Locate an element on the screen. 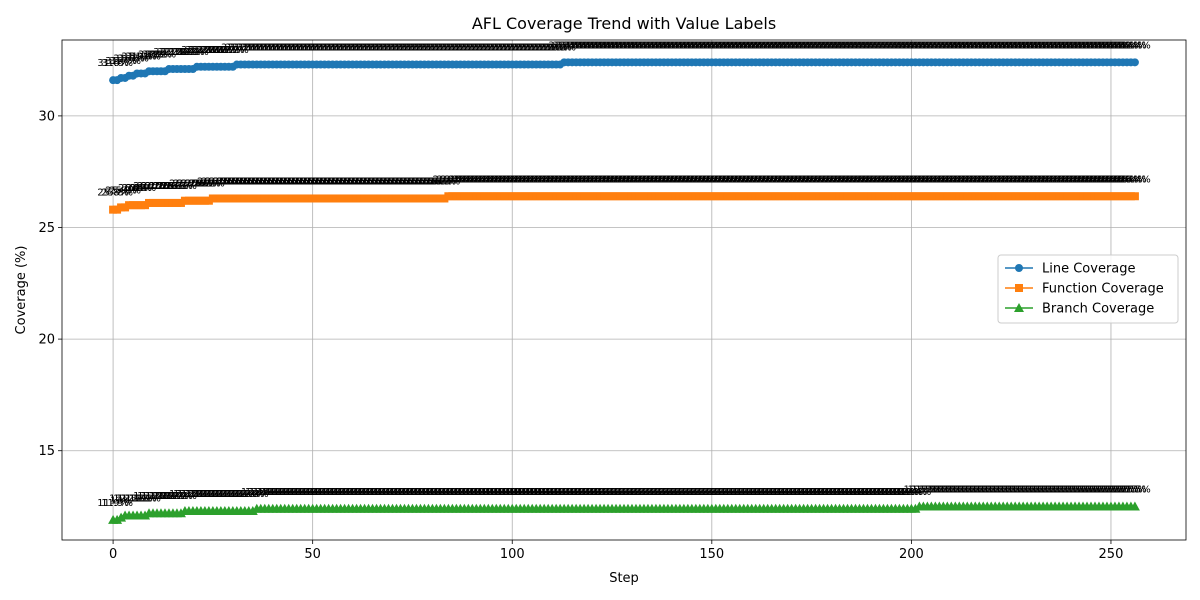 This screenshot has height=600, width=1200. x-tick-label: 100 is located at coordinates (512, 554).